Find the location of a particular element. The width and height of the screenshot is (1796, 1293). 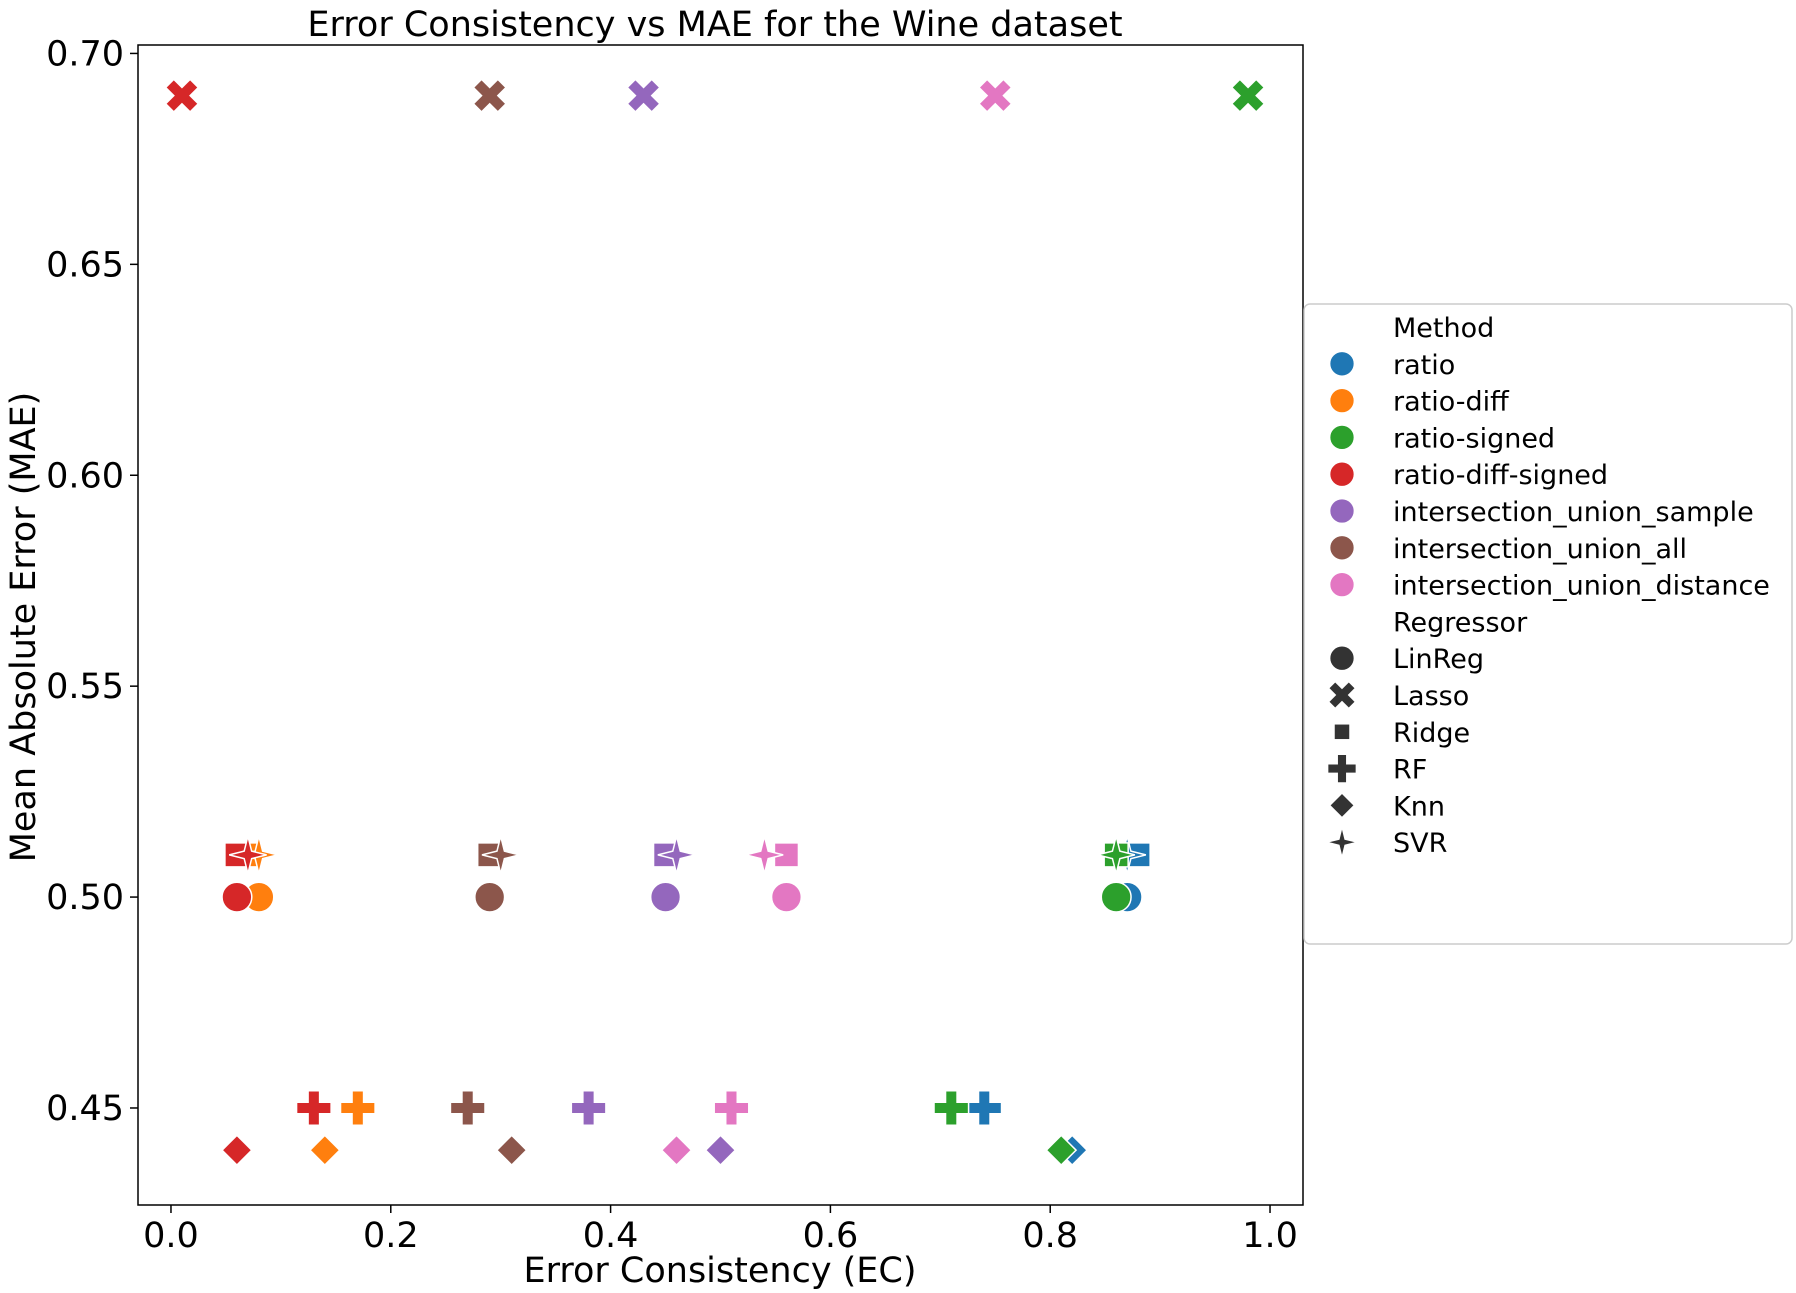

legend-title-method: Method is located at coordinates (1443, 328).